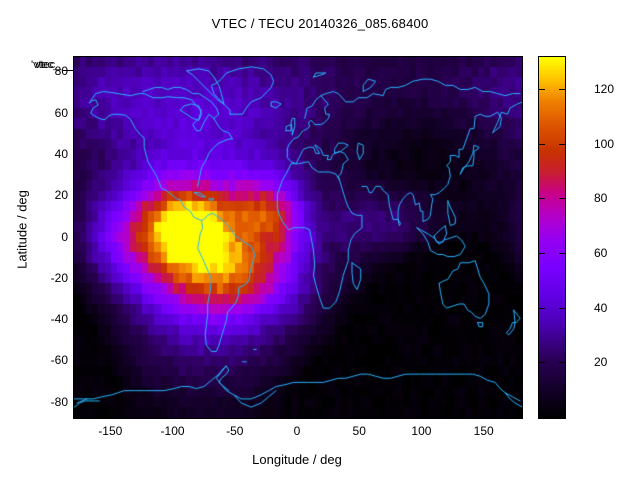  Describe the element at coordinates (61, 153) in the screenshot. I see `y-axis-tick-40: 40` at that location.